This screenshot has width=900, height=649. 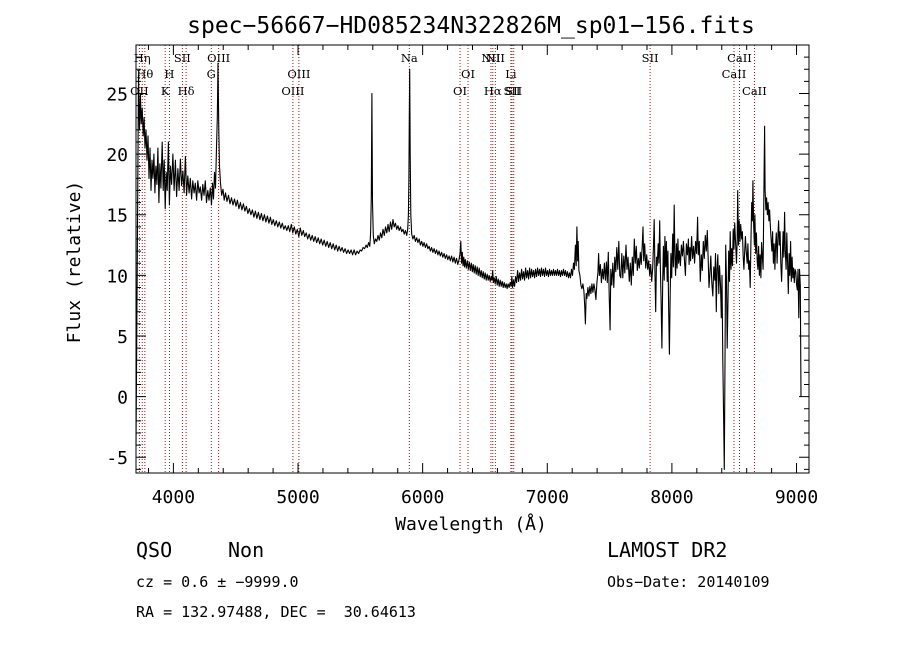 I want to click on y-tick-label: 25, so click(x=117, y=94).